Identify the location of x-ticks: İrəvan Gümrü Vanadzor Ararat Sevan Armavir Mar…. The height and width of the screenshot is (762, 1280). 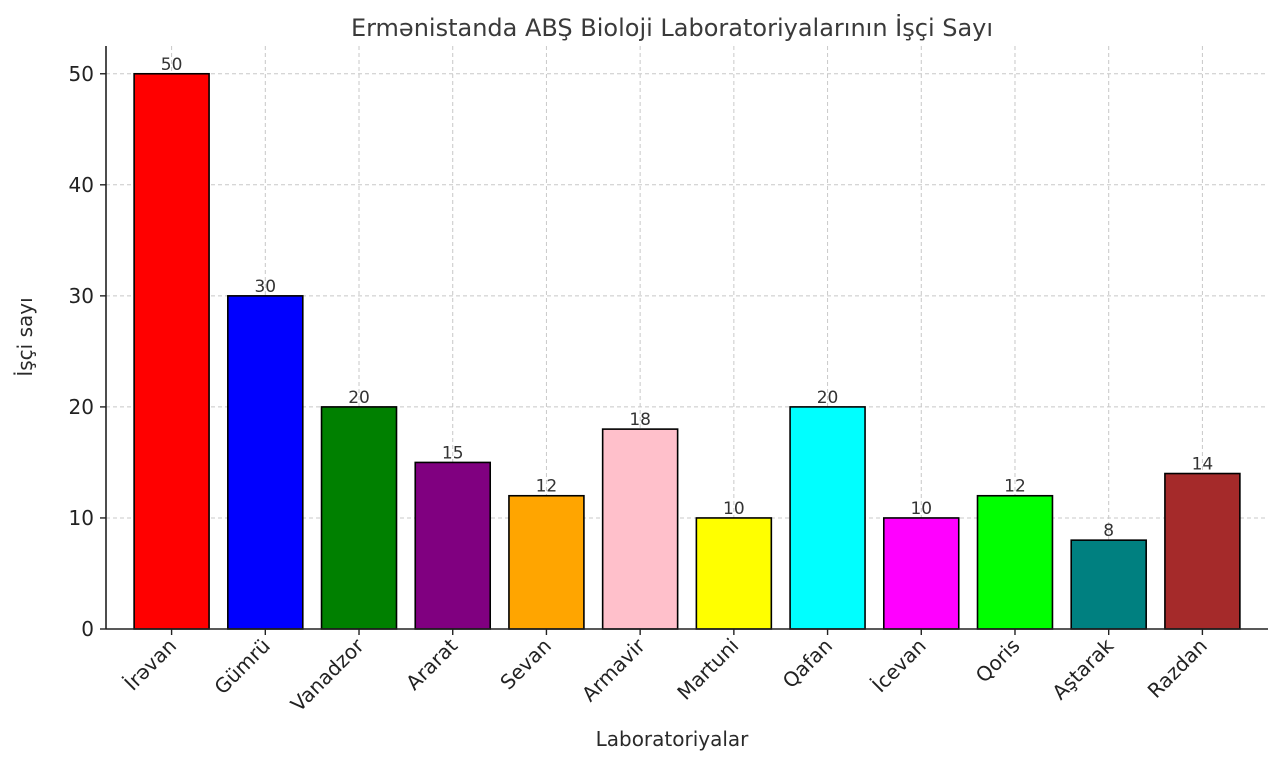
(665, 672).